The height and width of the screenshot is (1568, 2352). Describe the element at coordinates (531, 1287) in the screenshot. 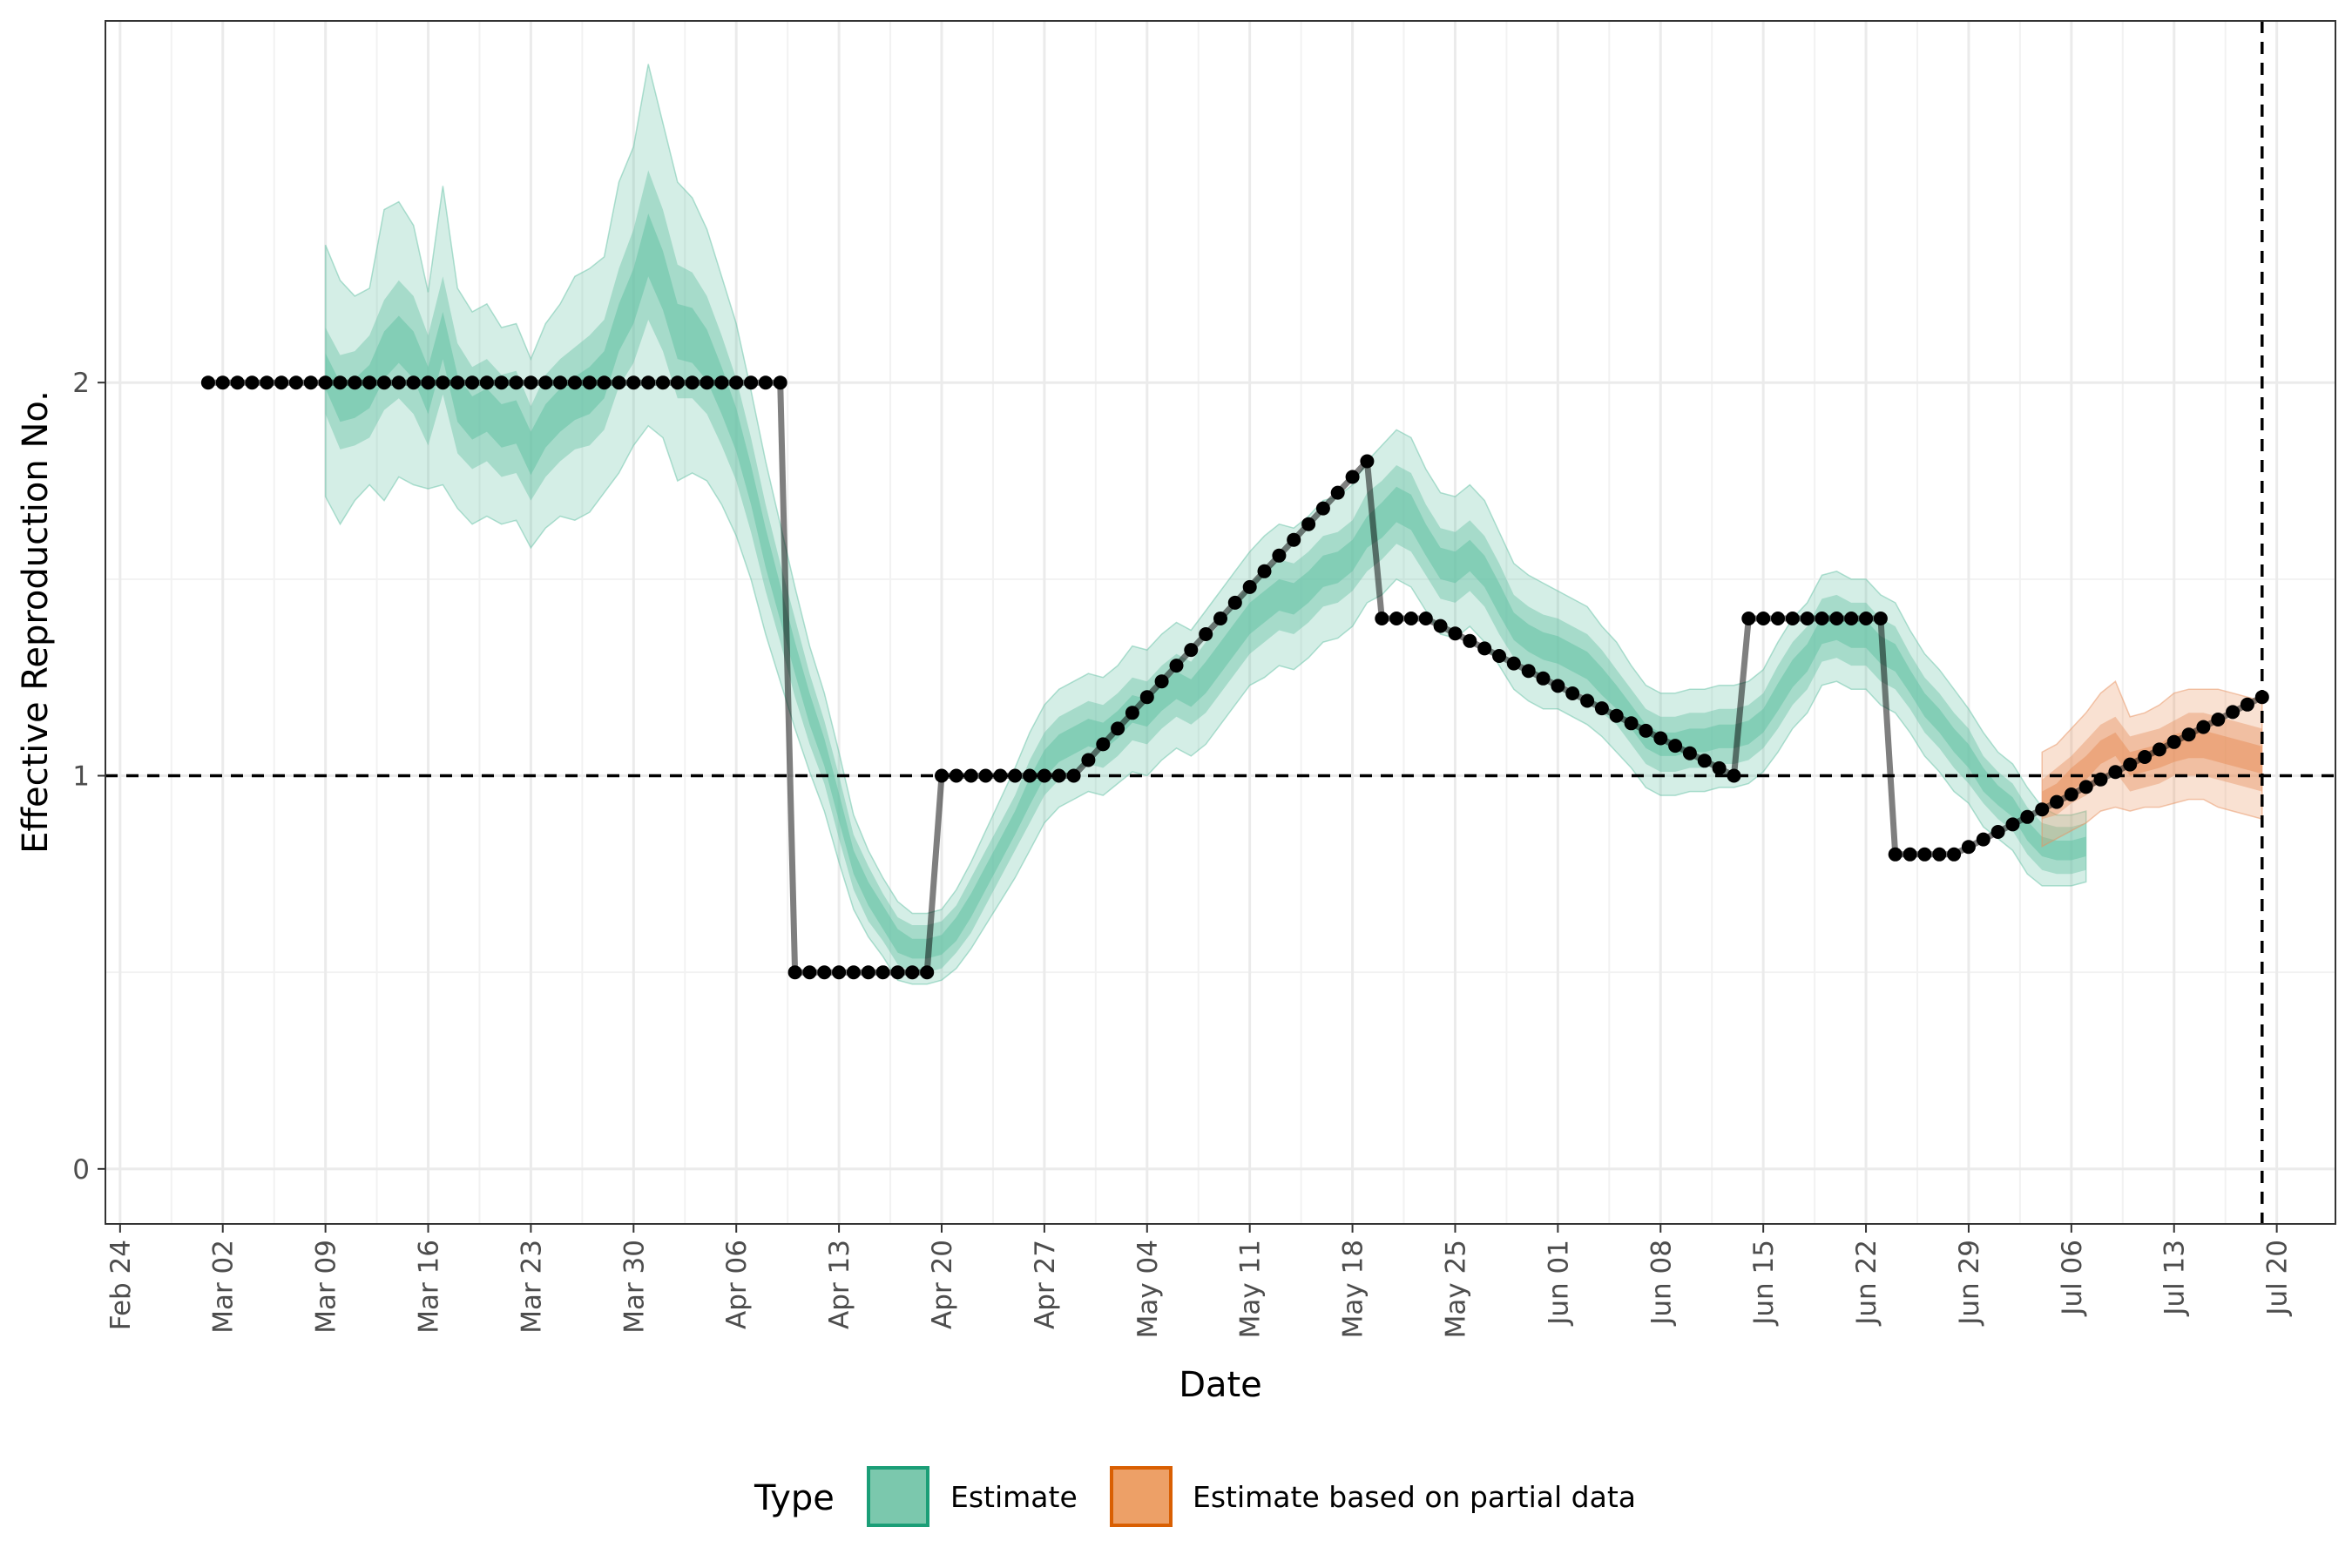

I see `x-tick-label: Mar 23` at that location.